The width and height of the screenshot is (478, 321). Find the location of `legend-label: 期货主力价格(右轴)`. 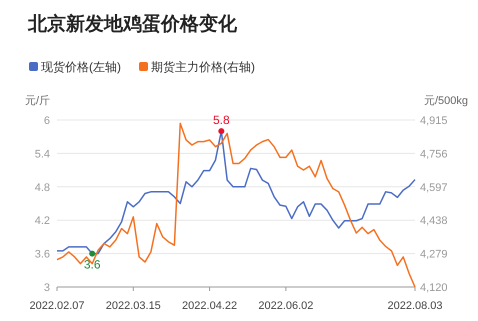

legend-label: 期货主力价格(右轴) is located at coordinates (203, 67).